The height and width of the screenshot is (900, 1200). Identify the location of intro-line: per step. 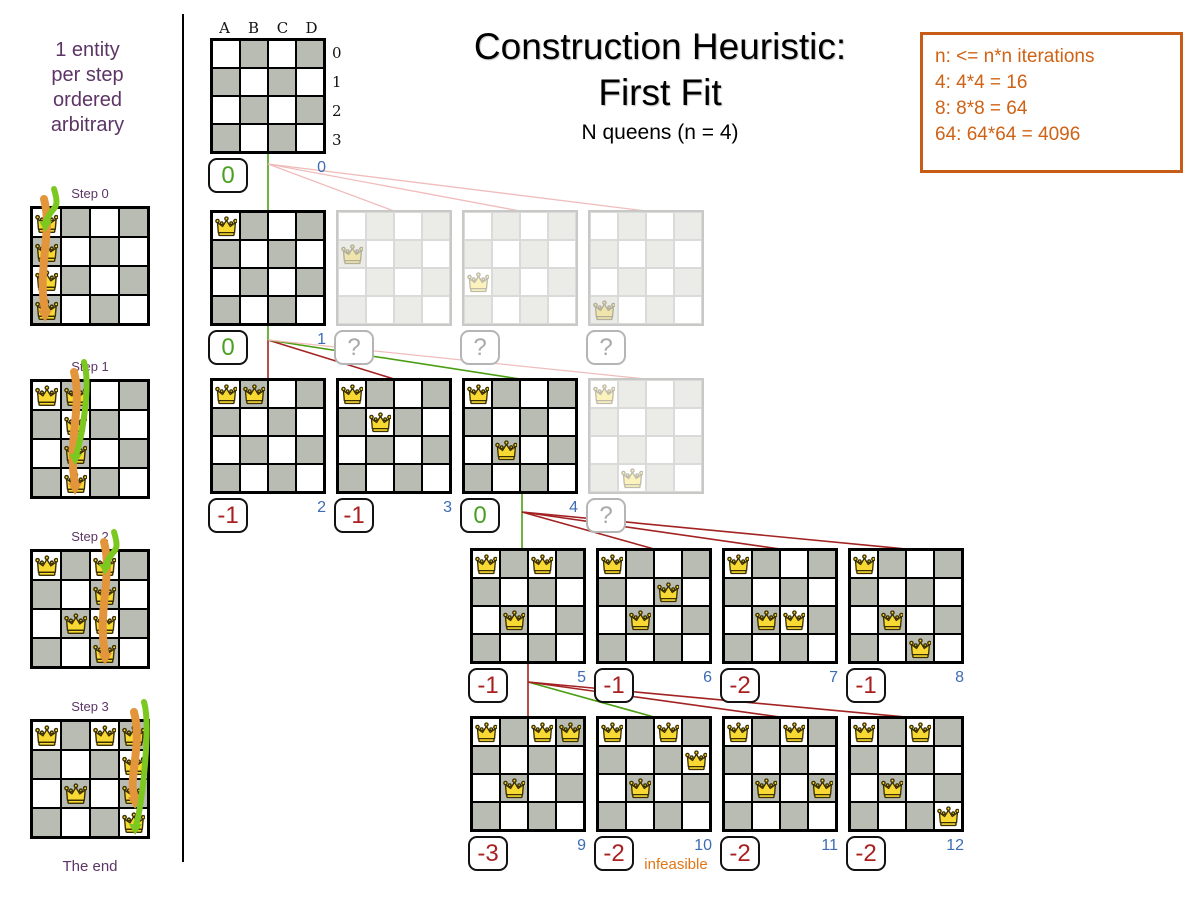
(87, 75).